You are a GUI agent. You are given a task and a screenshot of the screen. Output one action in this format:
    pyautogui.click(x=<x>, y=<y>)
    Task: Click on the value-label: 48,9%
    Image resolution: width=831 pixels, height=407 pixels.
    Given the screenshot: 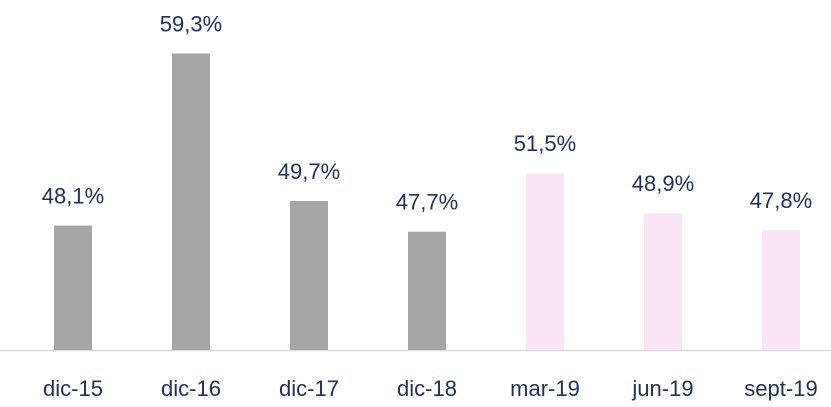 What is the action you would take?
    pyautogui.click(x=663, y=183)
    